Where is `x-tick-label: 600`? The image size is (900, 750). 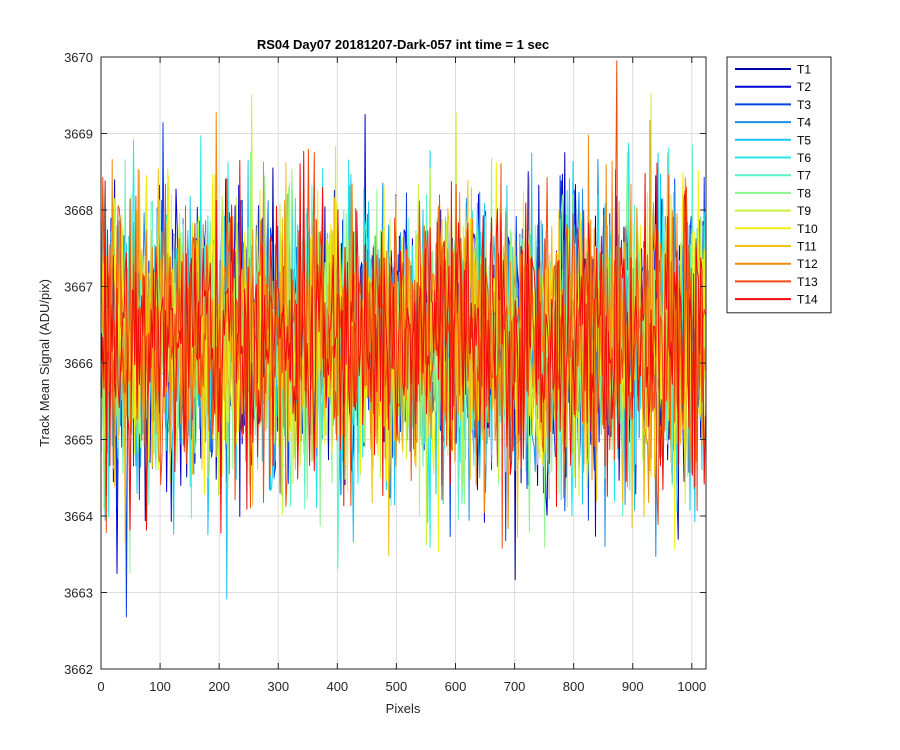 x-tick-label: 600 is located at coordinates (456, 686).